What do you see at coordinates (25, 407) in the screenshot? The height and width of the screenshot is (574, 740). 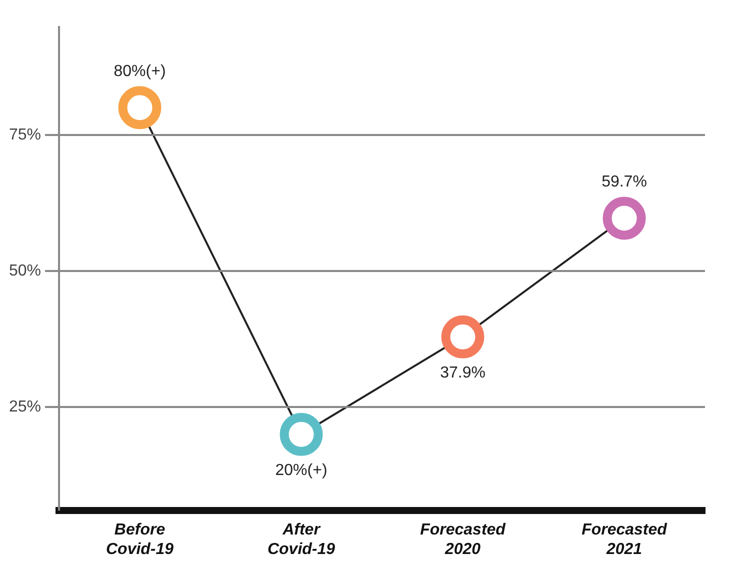 I see `y-tick-label: 25%` at bounding box center [25, 407].